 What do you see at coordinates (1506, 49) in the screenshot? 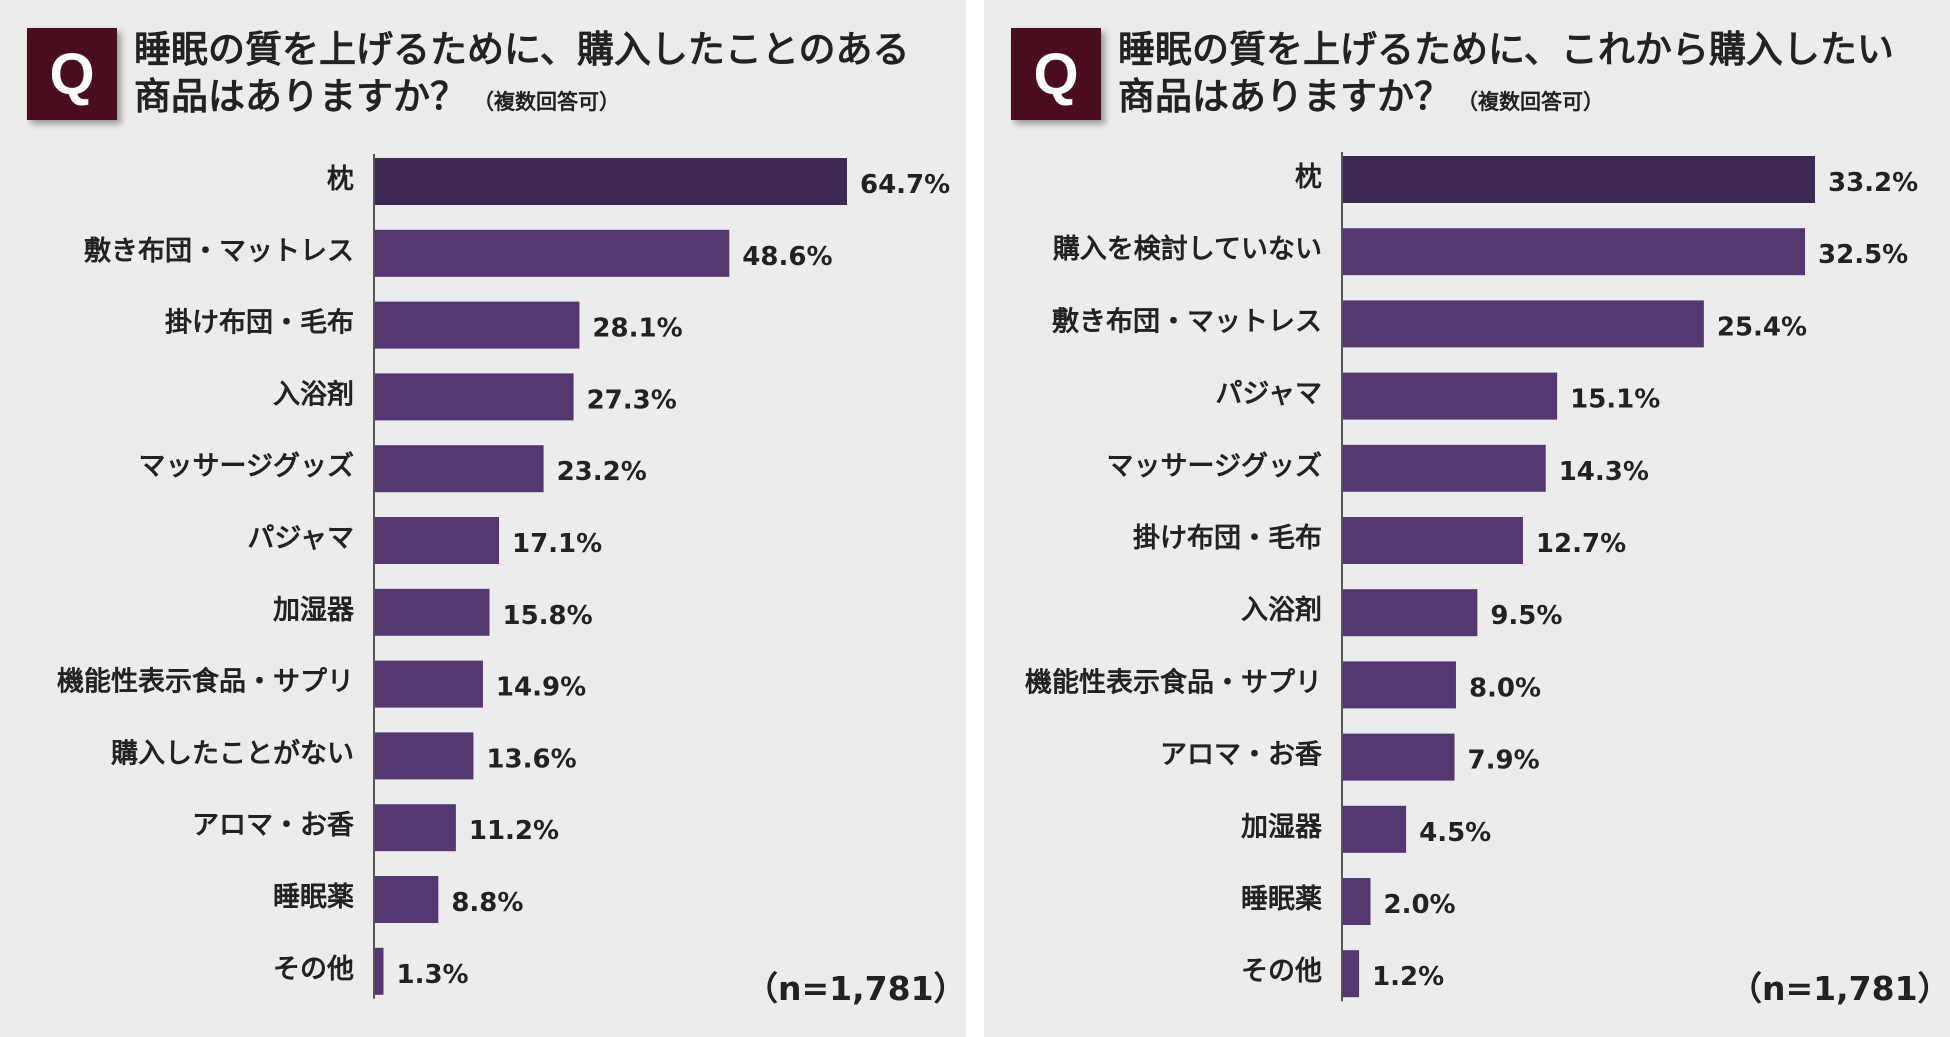
I see `chart-title-line1: 睡眠の質を上げるために、これから購入したい` at bounding box center [1506, 49].